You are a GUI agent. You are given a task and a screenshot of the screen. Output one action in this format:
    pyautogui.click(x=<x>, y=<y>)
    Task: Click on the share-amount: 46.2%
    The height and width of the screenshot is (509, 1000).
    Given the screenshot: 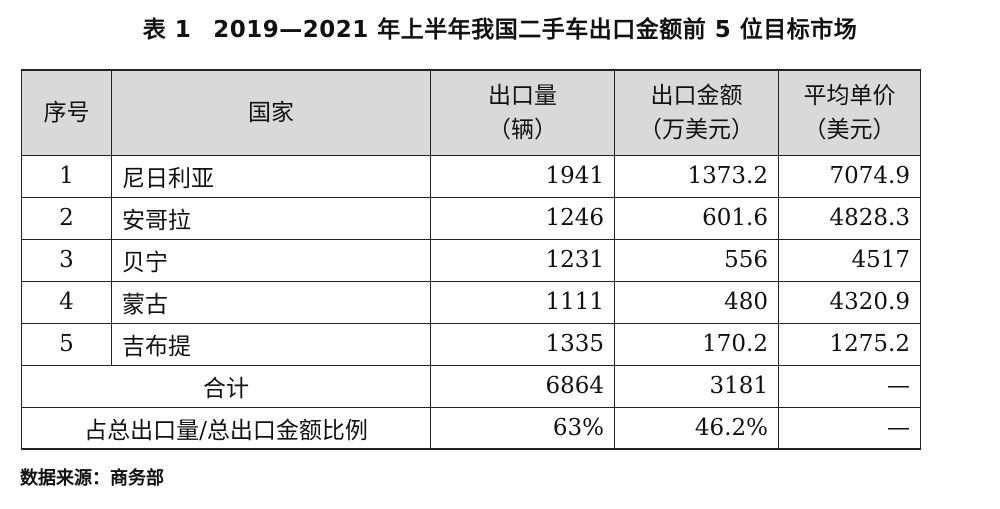 What is the action you would take?
    pyautogui.click(x=696, y=428)
    